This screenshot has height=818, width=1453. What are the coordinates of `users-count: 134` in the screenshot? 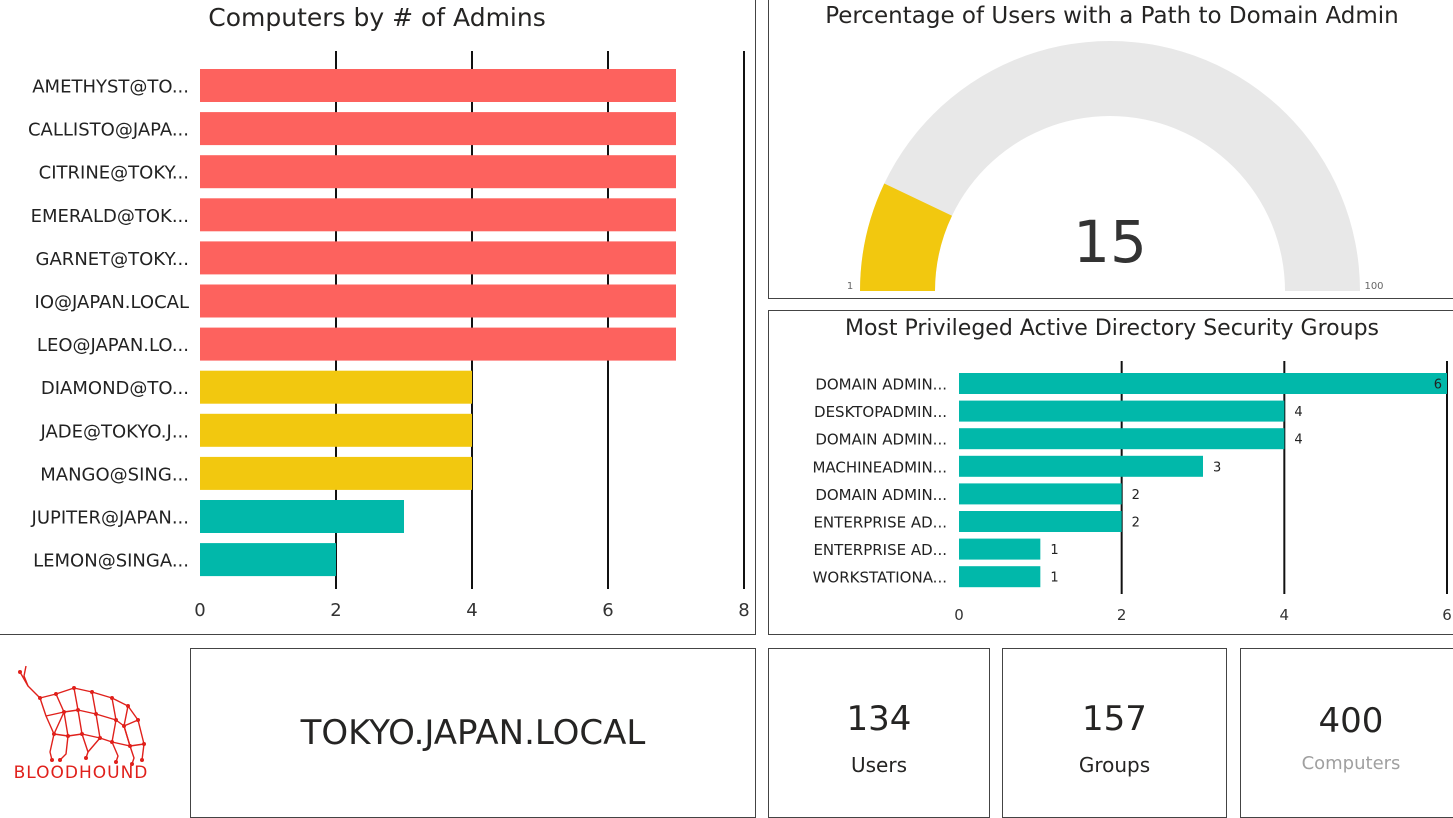 It's located at (879, 719).